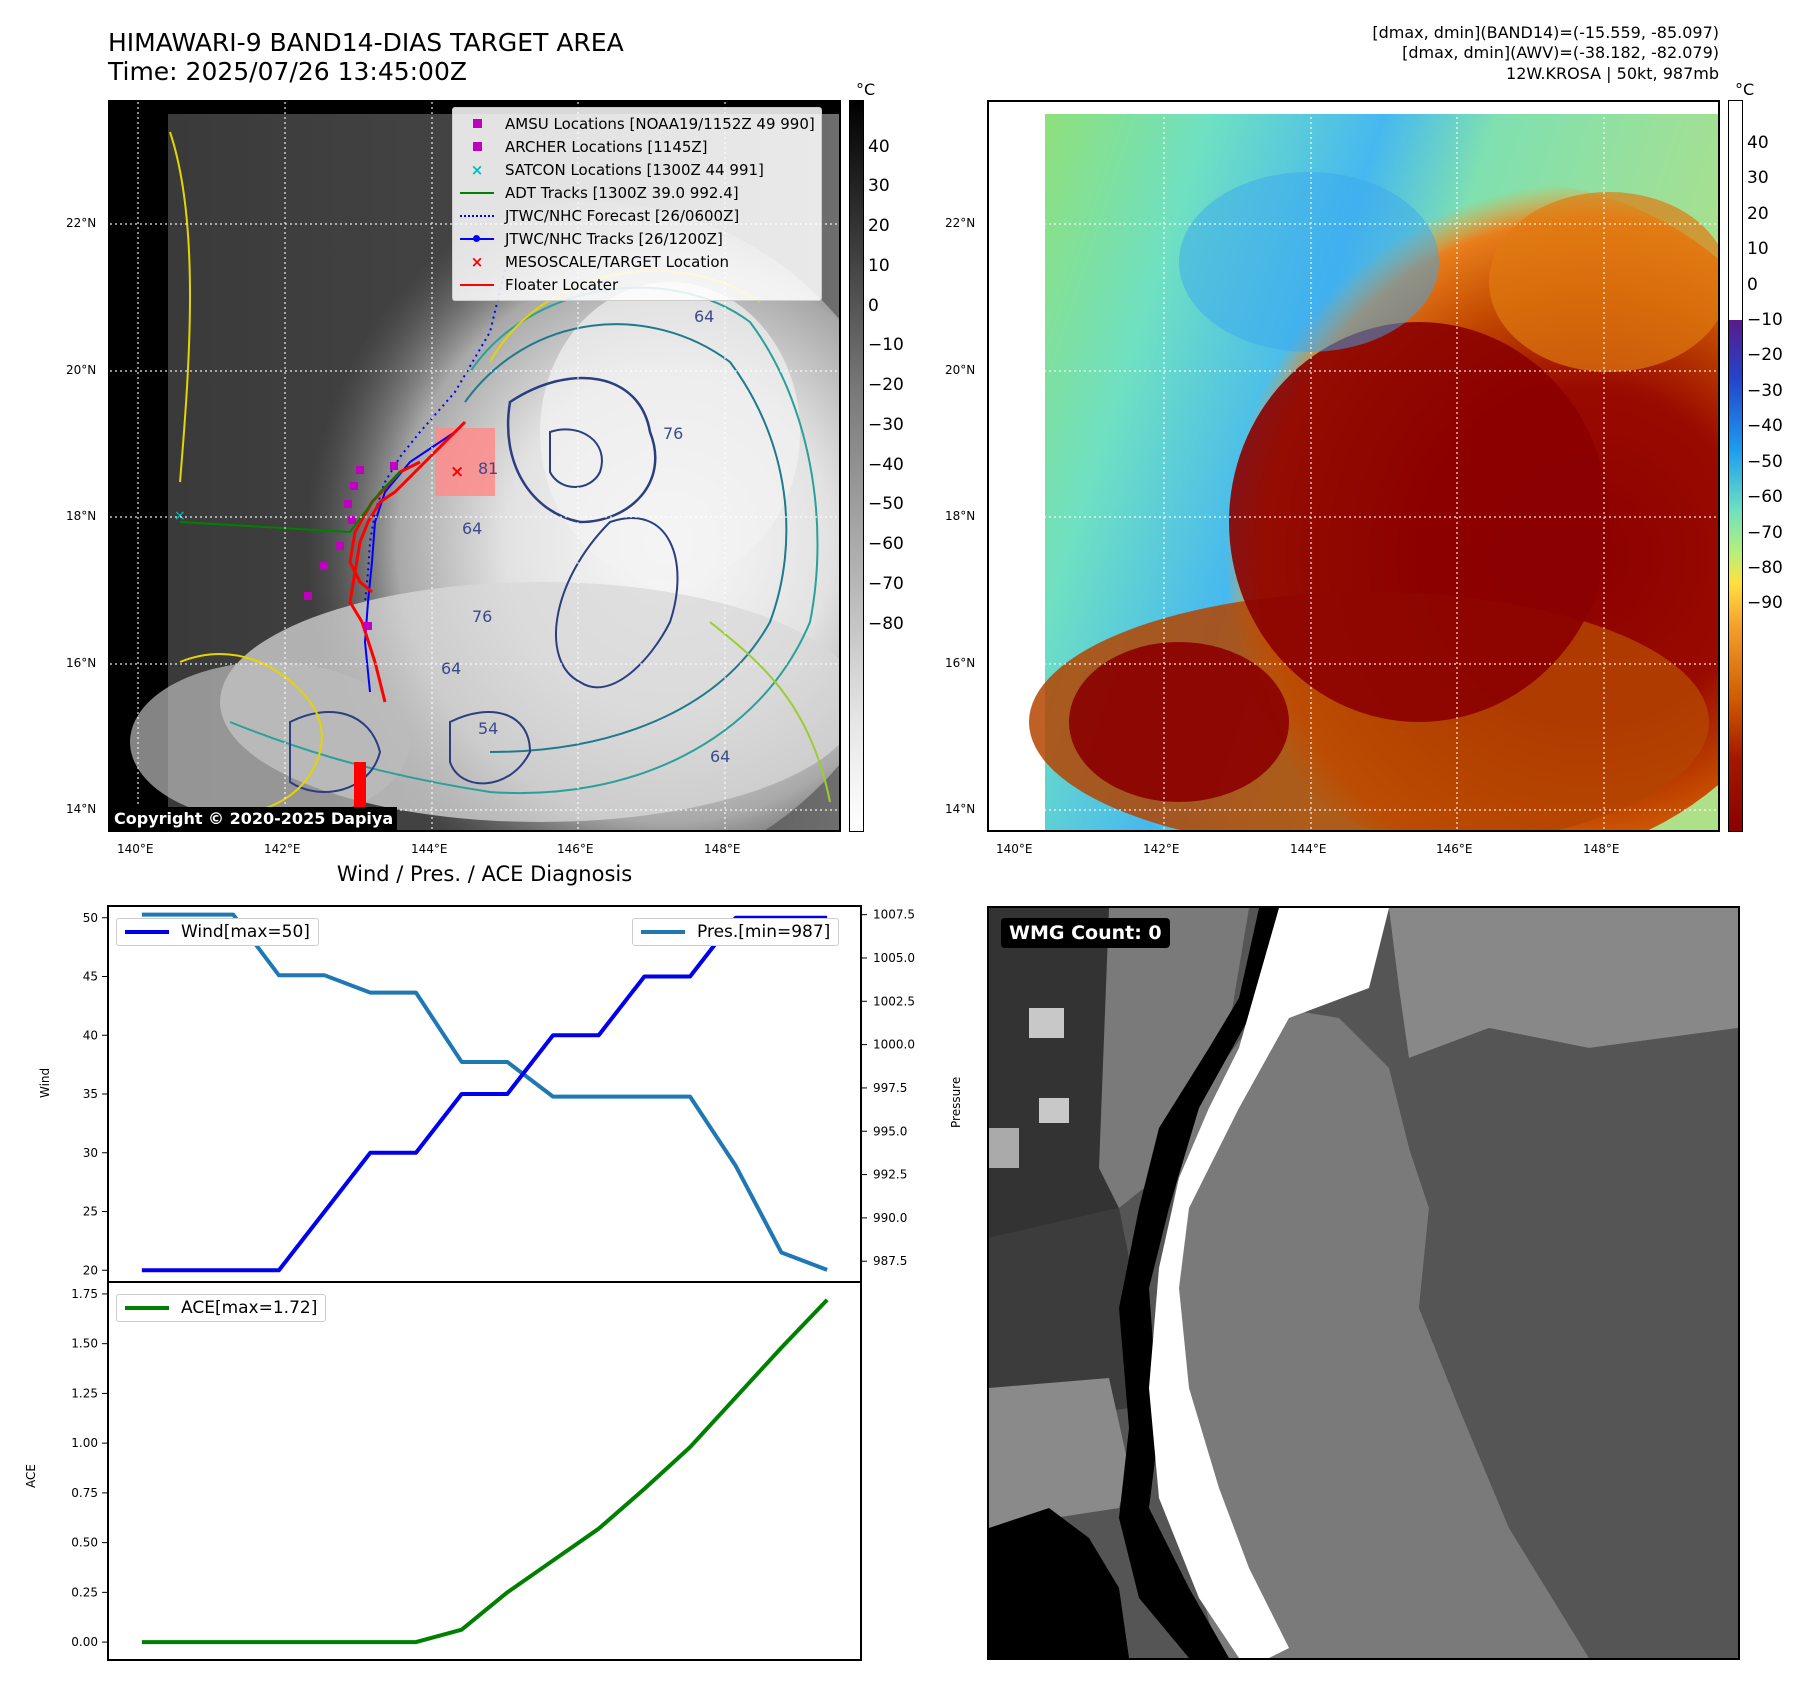  What do you see at coordinates (45, 1082) in the screenshot?
I see `wind-axis-label: Wind` at bounding box center [45, 1082].